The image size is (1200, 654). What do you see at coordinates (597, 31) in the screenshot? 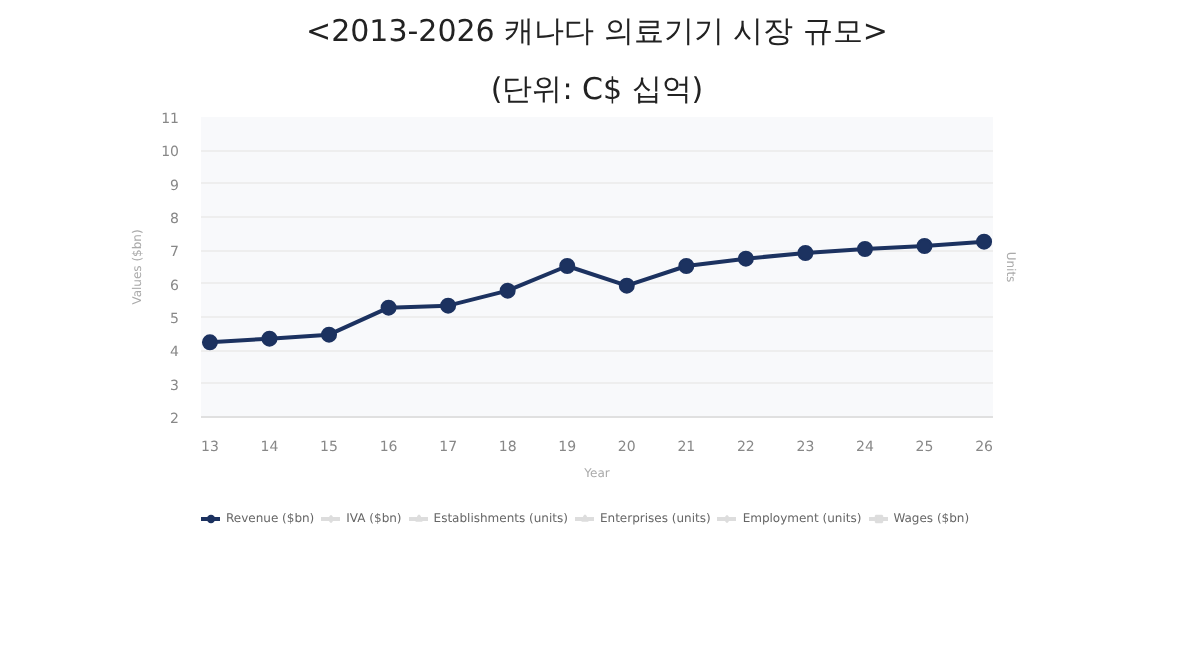
I see `chart-title: <2013-2026 캐나다 의료기기 시장 규모>` at bounding box center [597, 31].